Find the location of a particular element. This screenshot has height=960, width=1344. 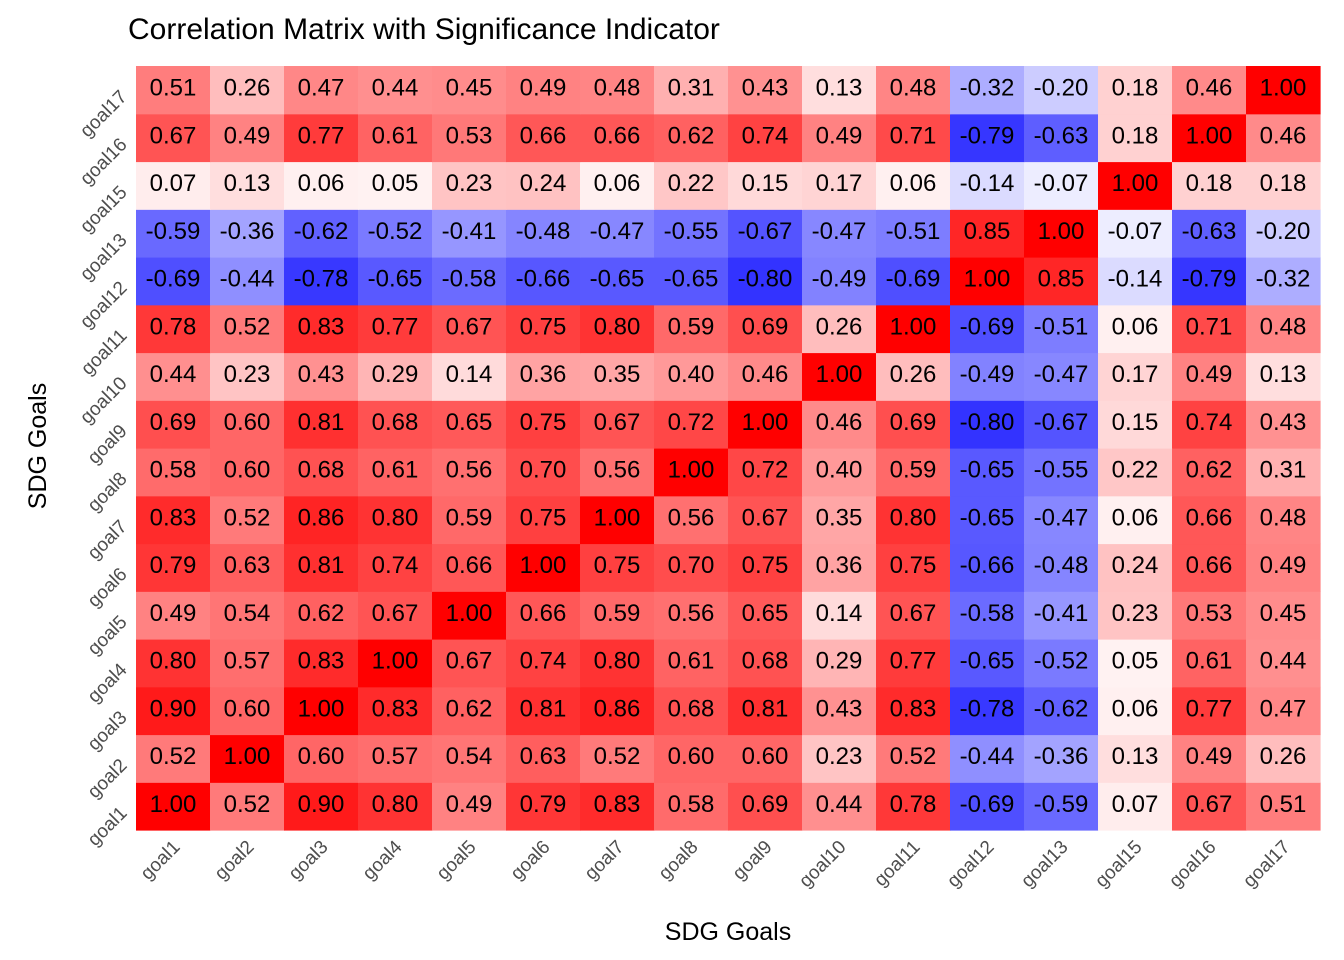

cell-value-label: -0.48 is located at coordinates (543, 231).